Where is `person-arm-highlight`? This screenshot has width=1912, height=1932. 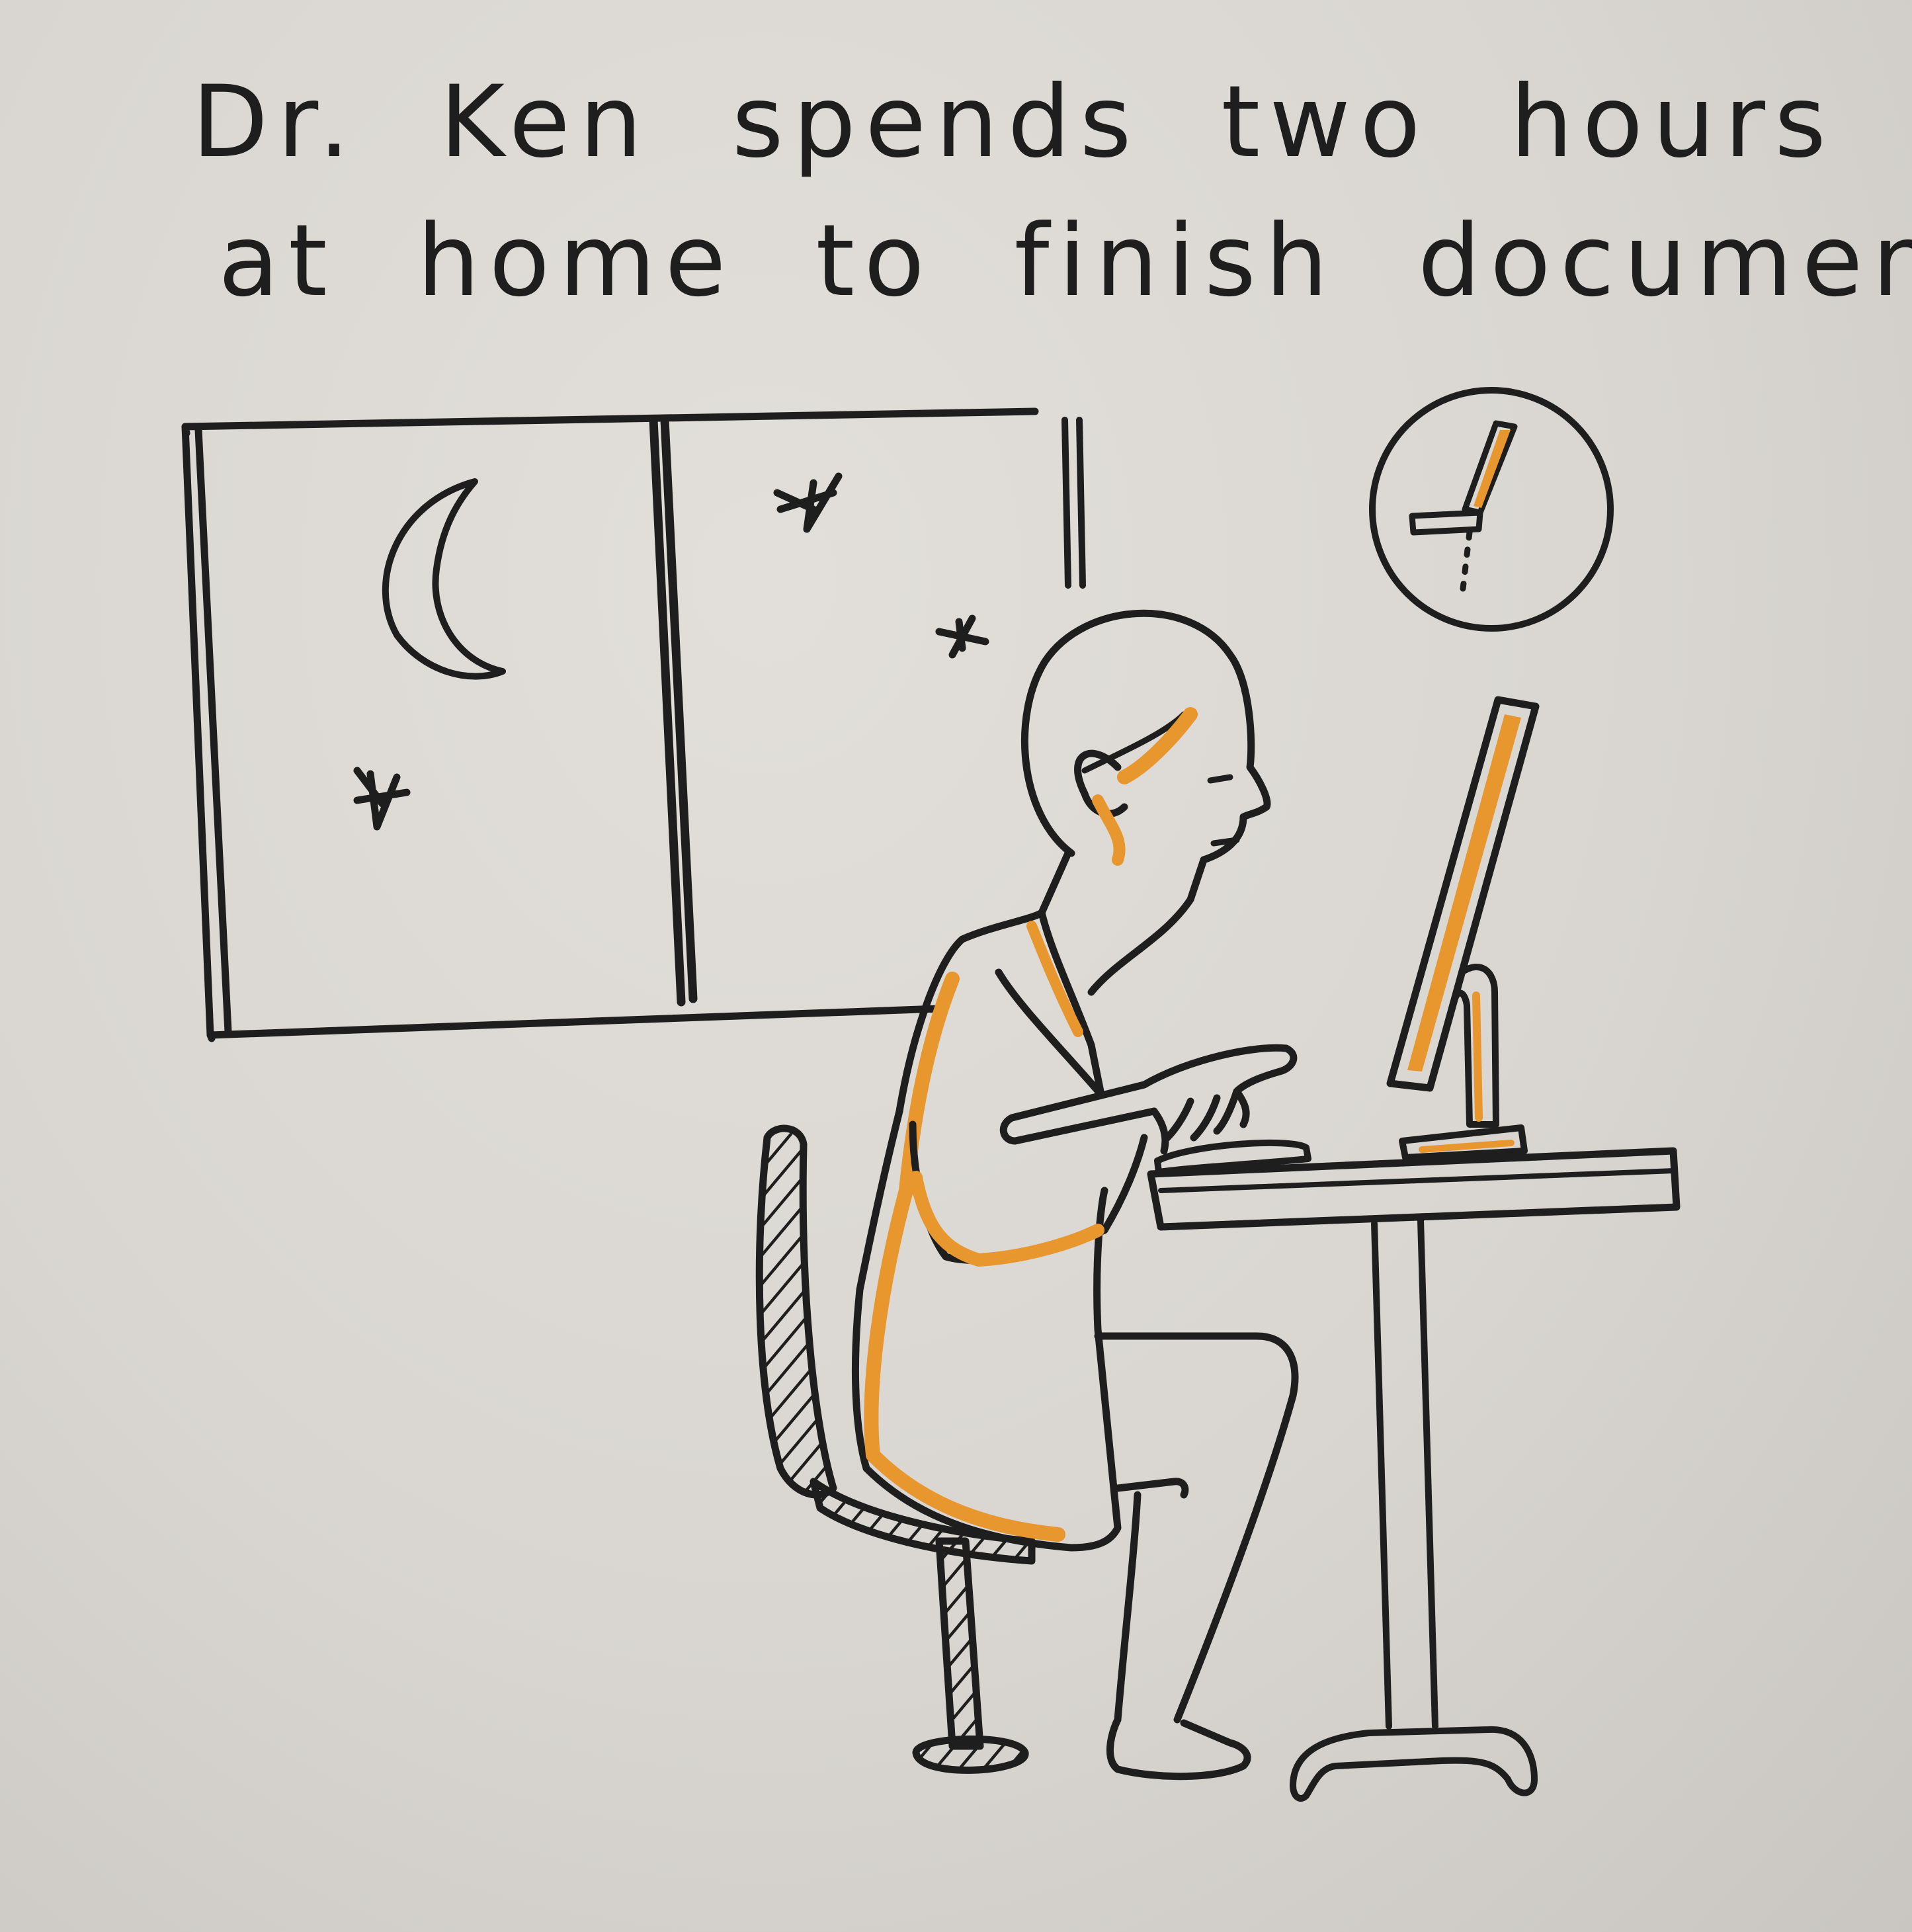 person-arm-highlight is located at coordinates (1006, 1219).